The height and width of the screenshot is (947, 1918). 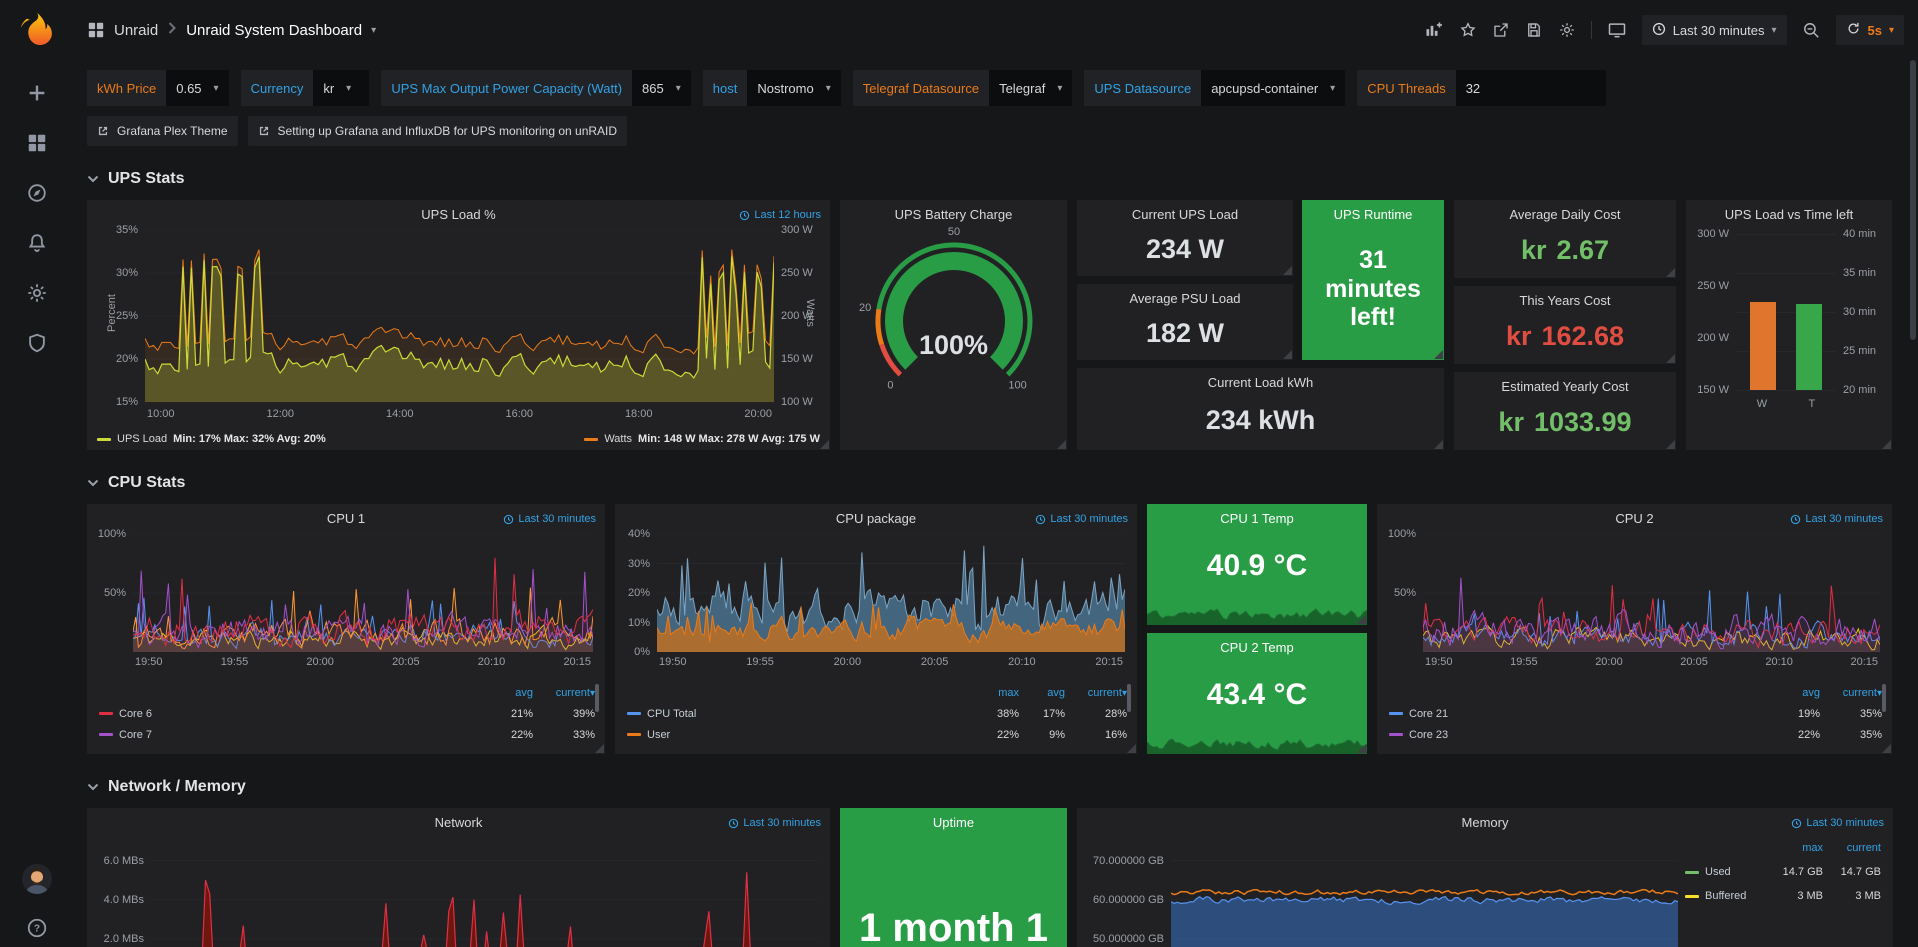 What do you see at coordinates (1725, 872) in the screenshot?
I see `legend-series: Used` at bounding box center [1725, 872].